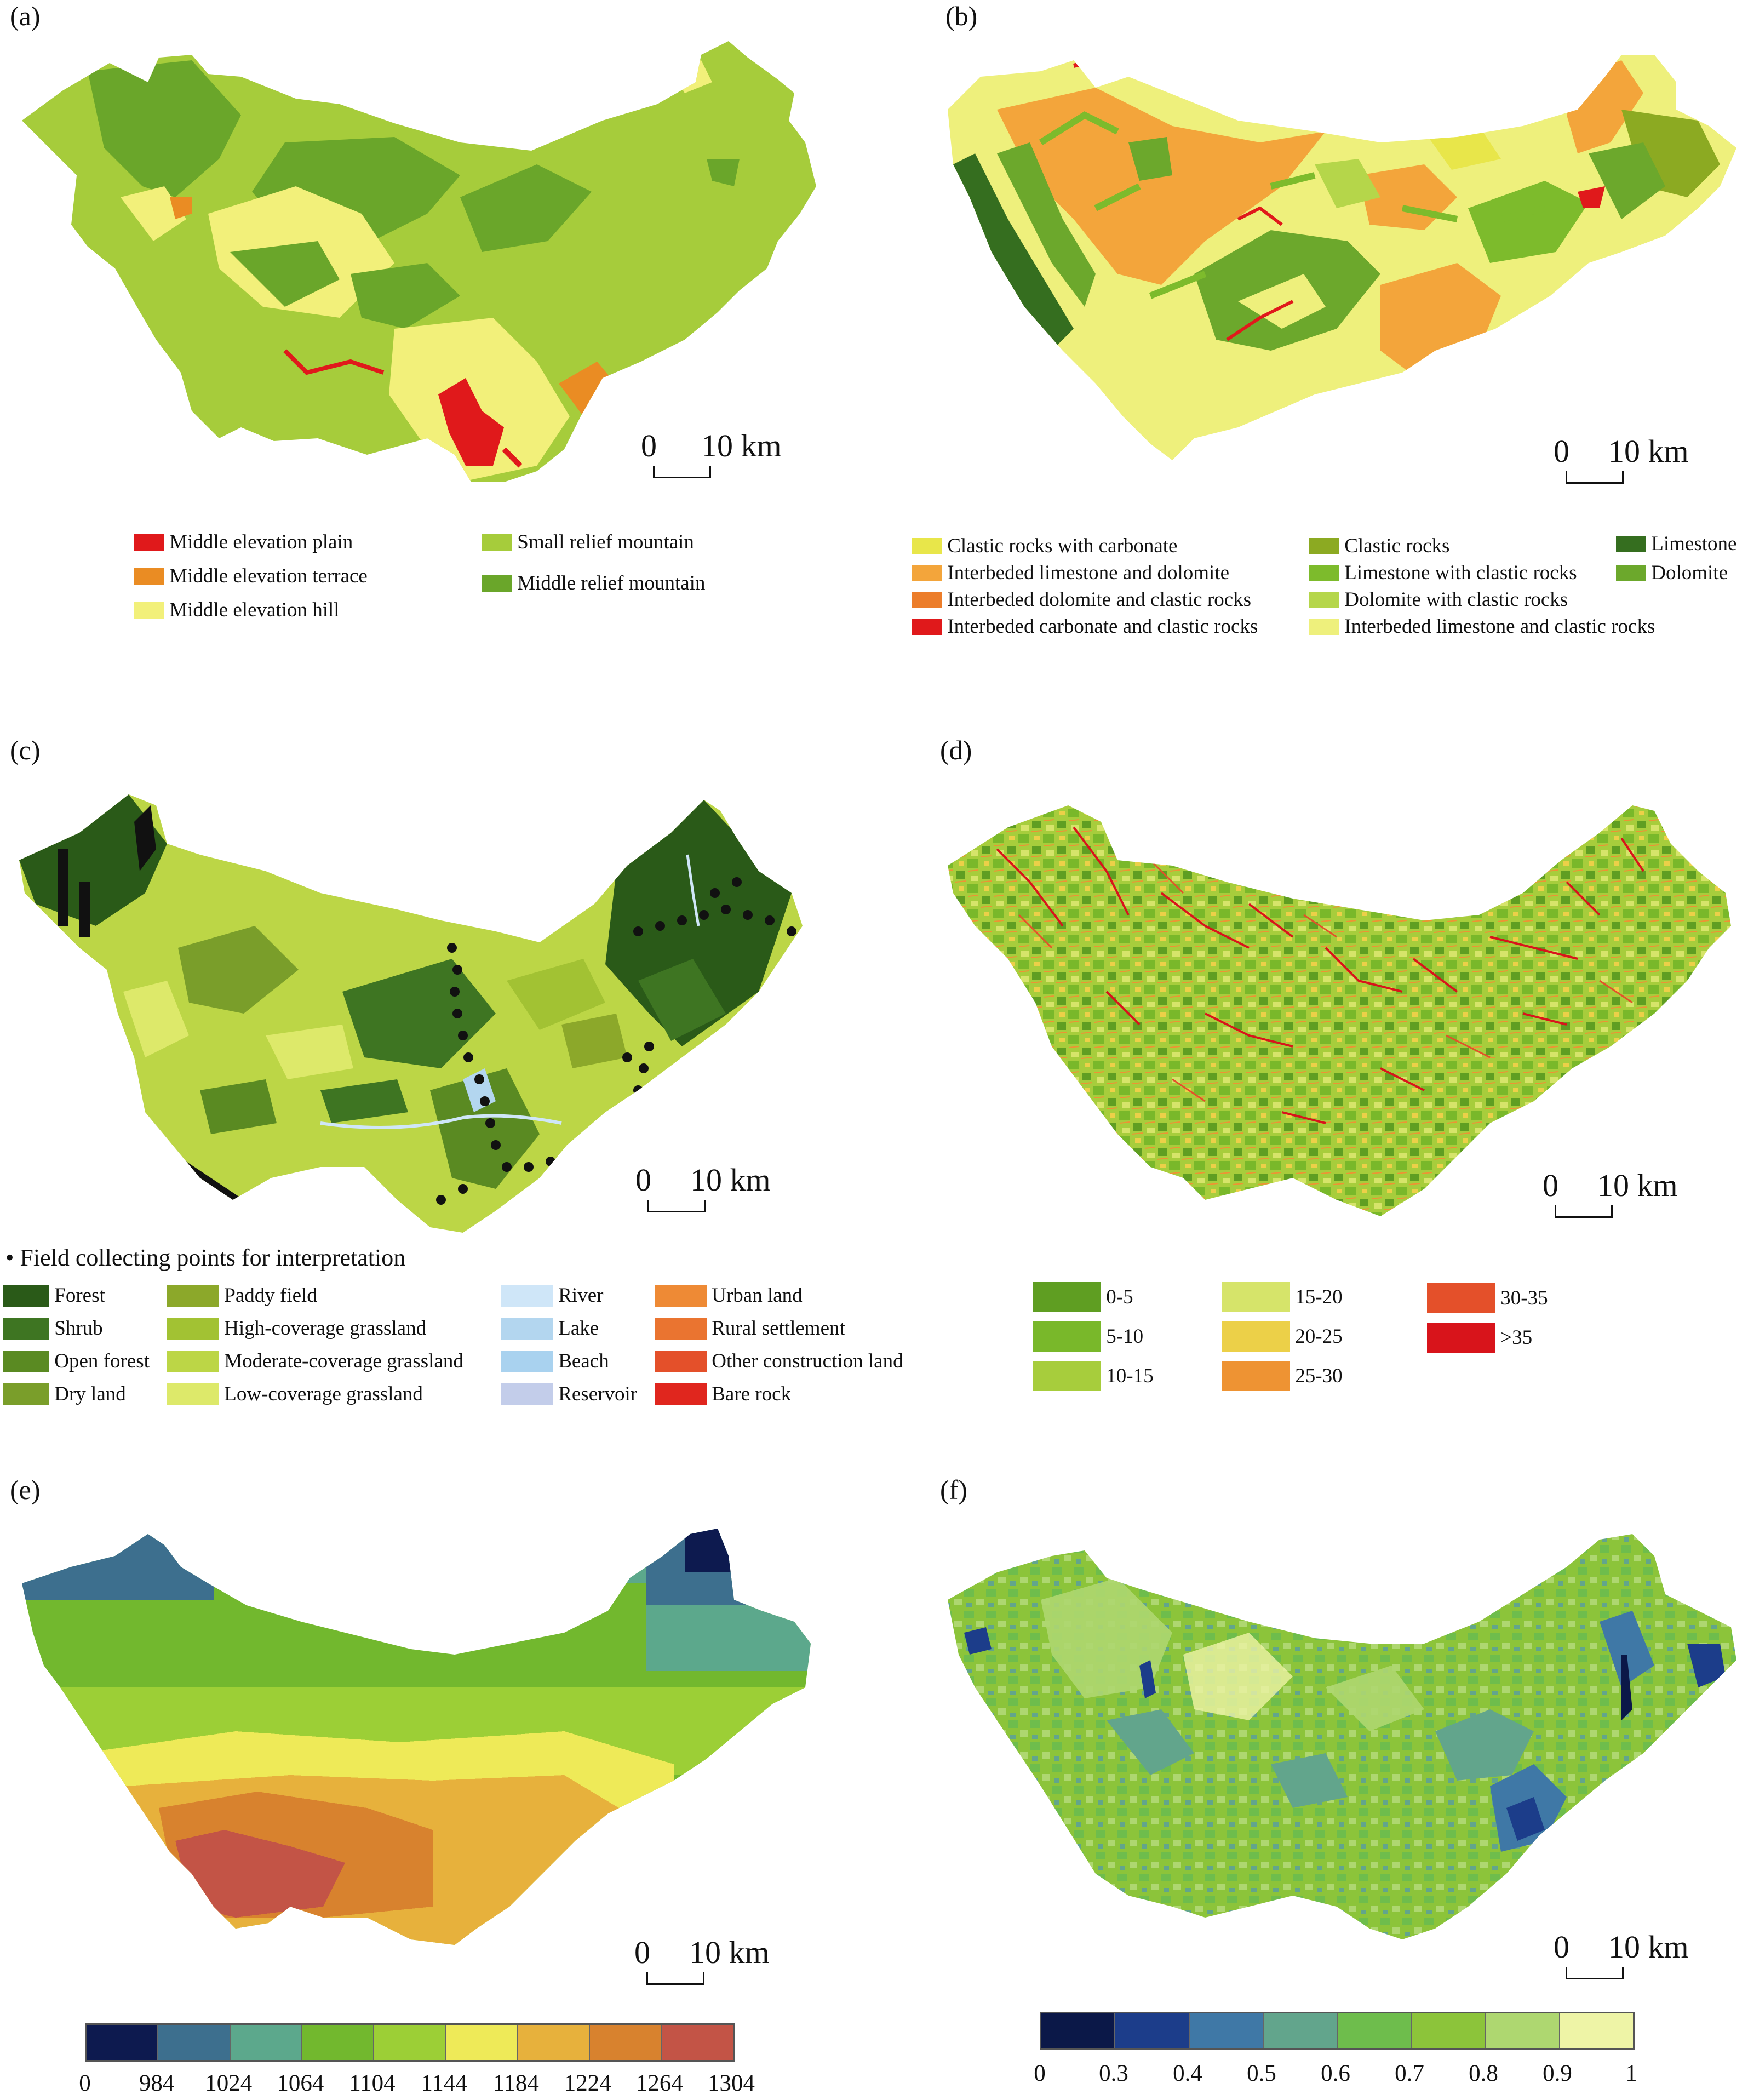  What do you see at coordinates (326, 1328) in the screenshot?
I see `legend-label: High-coverage grassland` at bounding box center [326, 1328].